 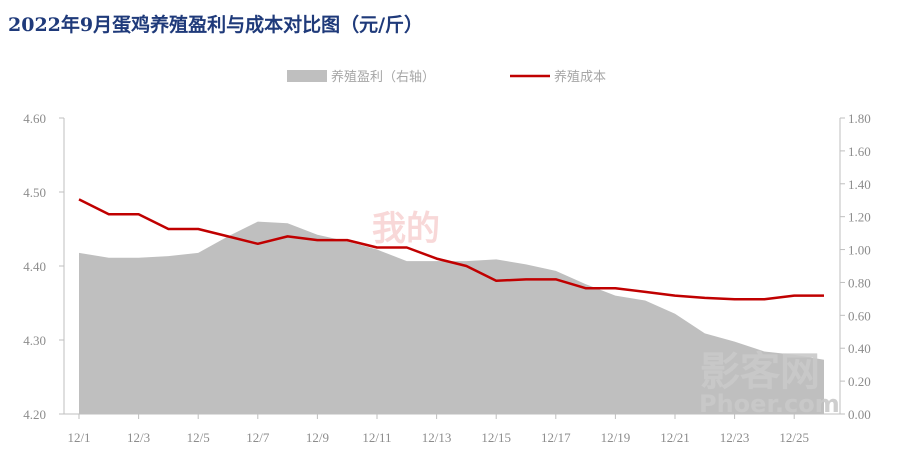 What do you see at coordinates (859, 184) in the screenshot?
I see `right-tick-label: 1.40` at bounding box center [859, 184].